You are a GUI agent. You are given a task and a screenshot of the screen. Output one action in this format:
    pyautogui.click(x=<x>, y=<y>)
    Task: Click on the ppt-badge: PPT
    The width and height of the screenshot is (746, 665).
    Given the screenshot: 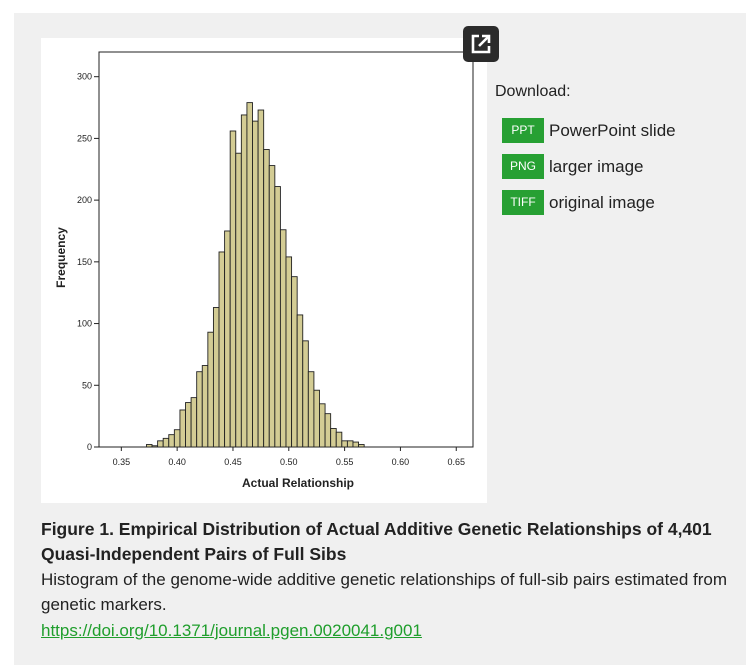 What is the action you would take?
    pyautogui.click(x=523, y=130)
    